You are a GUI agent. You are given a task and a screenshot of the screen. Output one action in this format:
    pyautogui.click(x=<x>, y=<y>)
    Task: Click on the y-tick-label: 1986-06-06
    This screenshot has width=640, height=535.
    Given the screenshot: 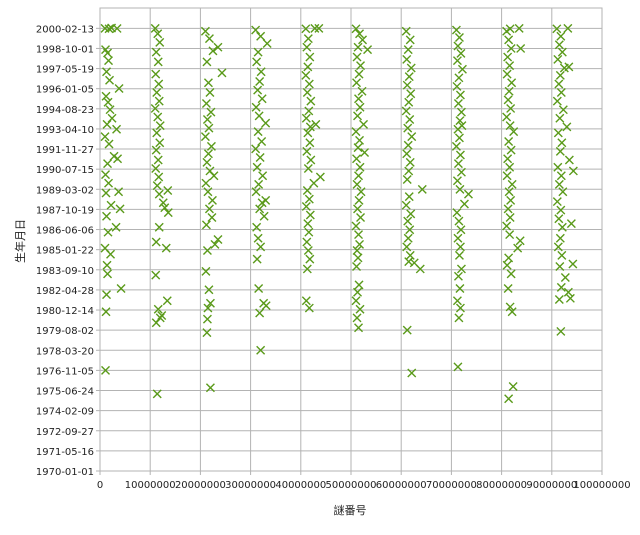 What is the action you would take?
    pyautogui.click(x=65, y=231)
    